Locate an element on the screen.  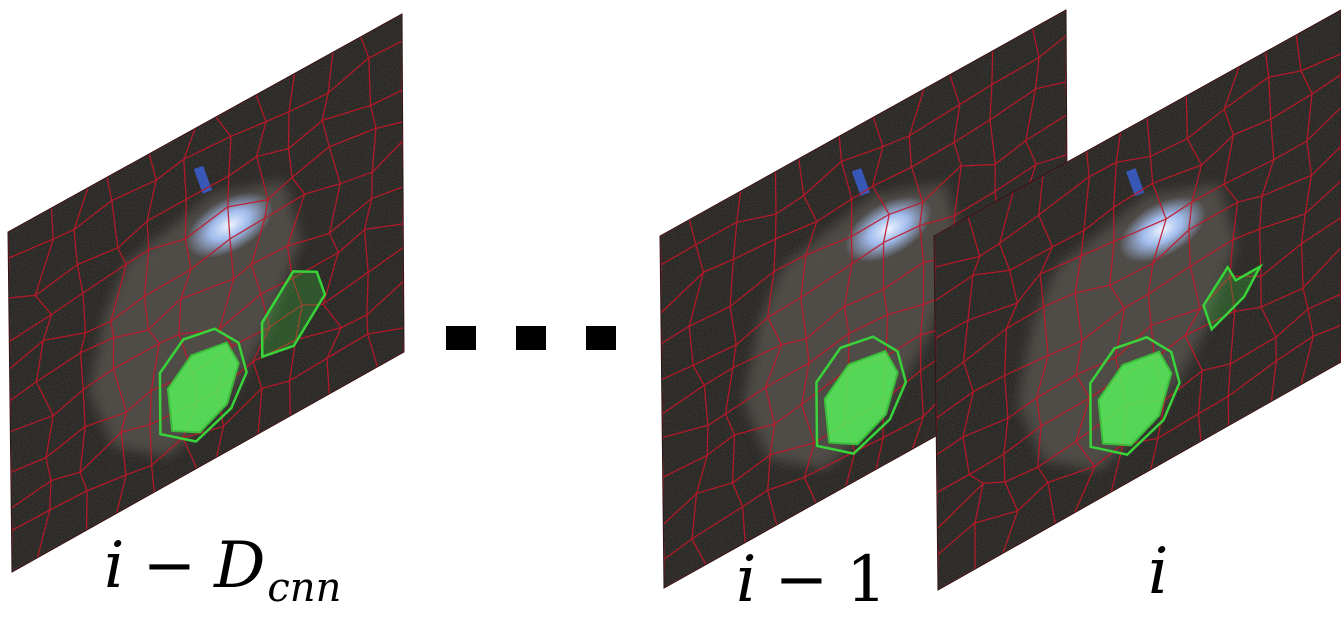
ellipsis is located at coordinates (531, 338).